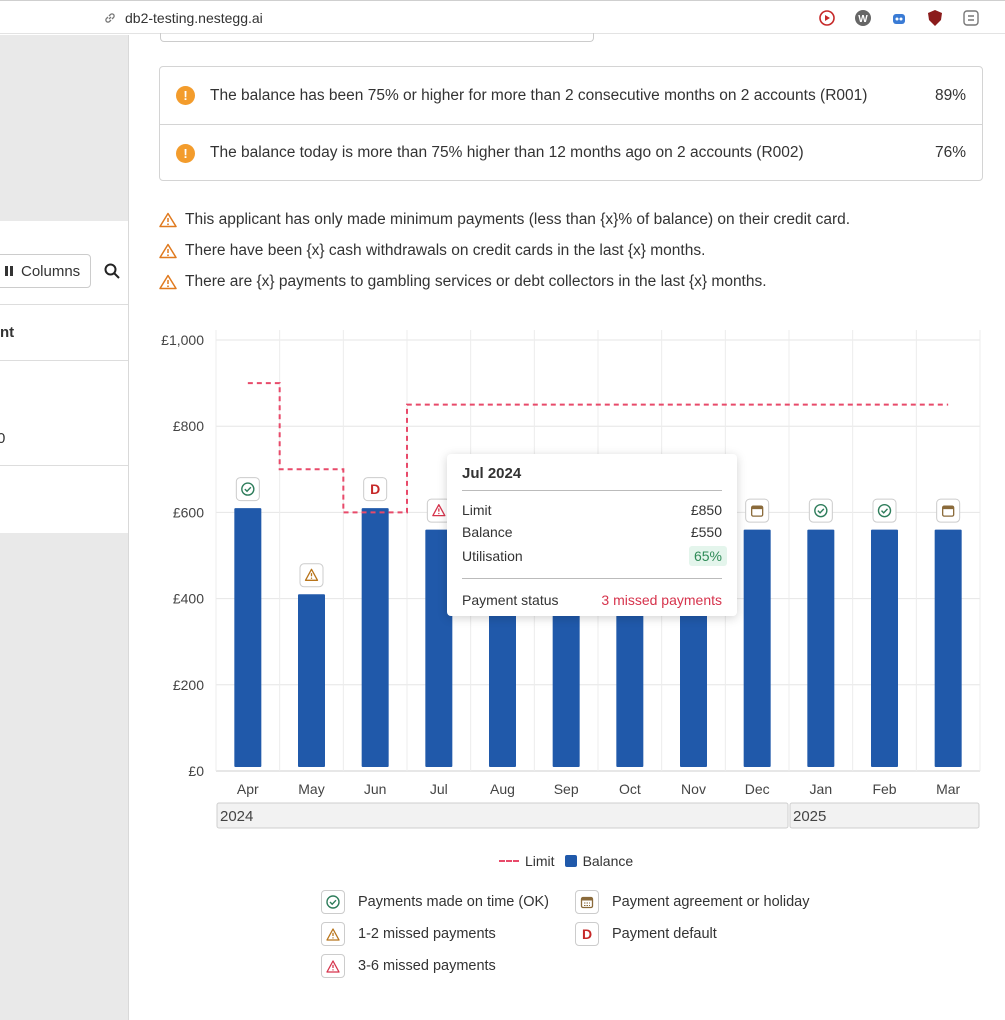 The height and width of the screenshot is (1020, 1005). I want to click on rule-percent: 89%, so click(950, 95).